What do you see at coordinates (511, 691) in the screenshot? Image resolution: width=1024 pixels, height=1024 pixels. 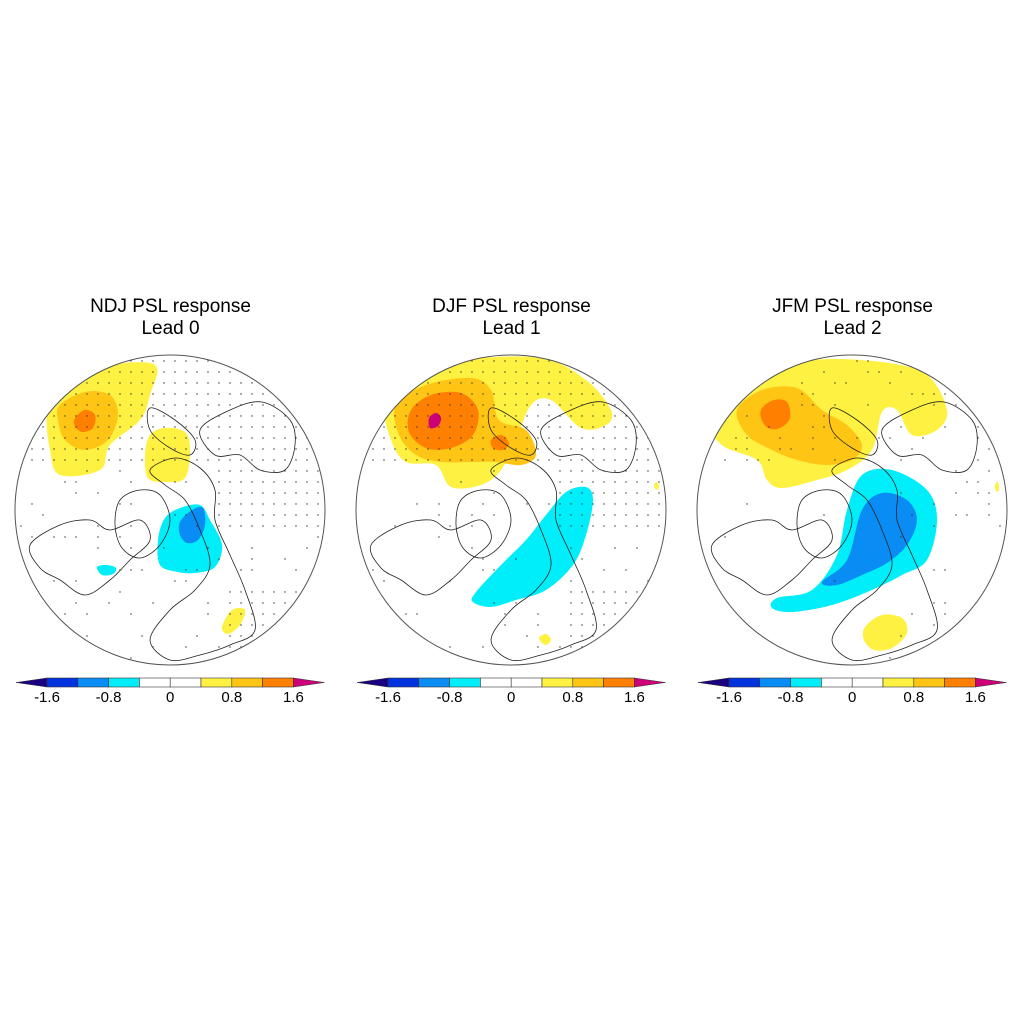 I see `colorbar: -1.6 -0.8 0 0.8 1.6` at bounding box center [511, 691].